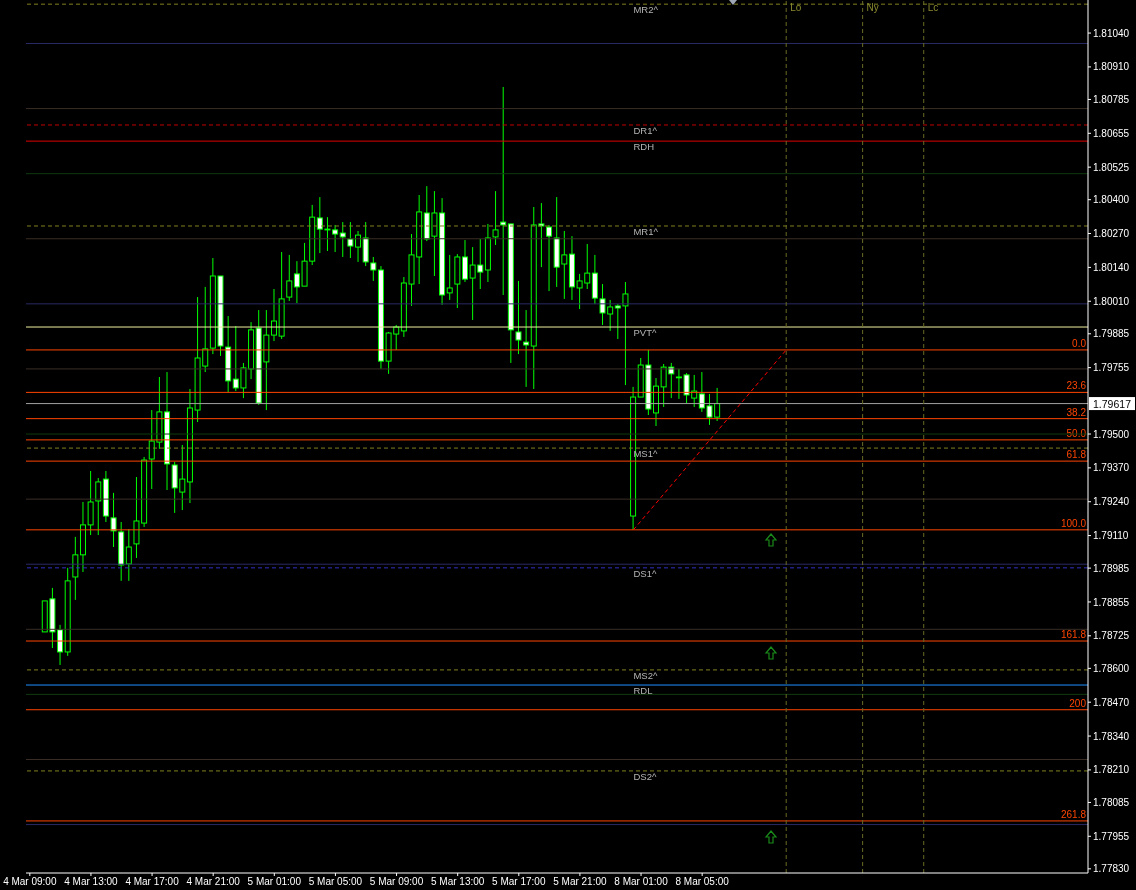  What do you see at coordinates (1111, 100) in the screenshot?
I see `y-tick-label: 1.80785` at bounding box center [1111, 100].